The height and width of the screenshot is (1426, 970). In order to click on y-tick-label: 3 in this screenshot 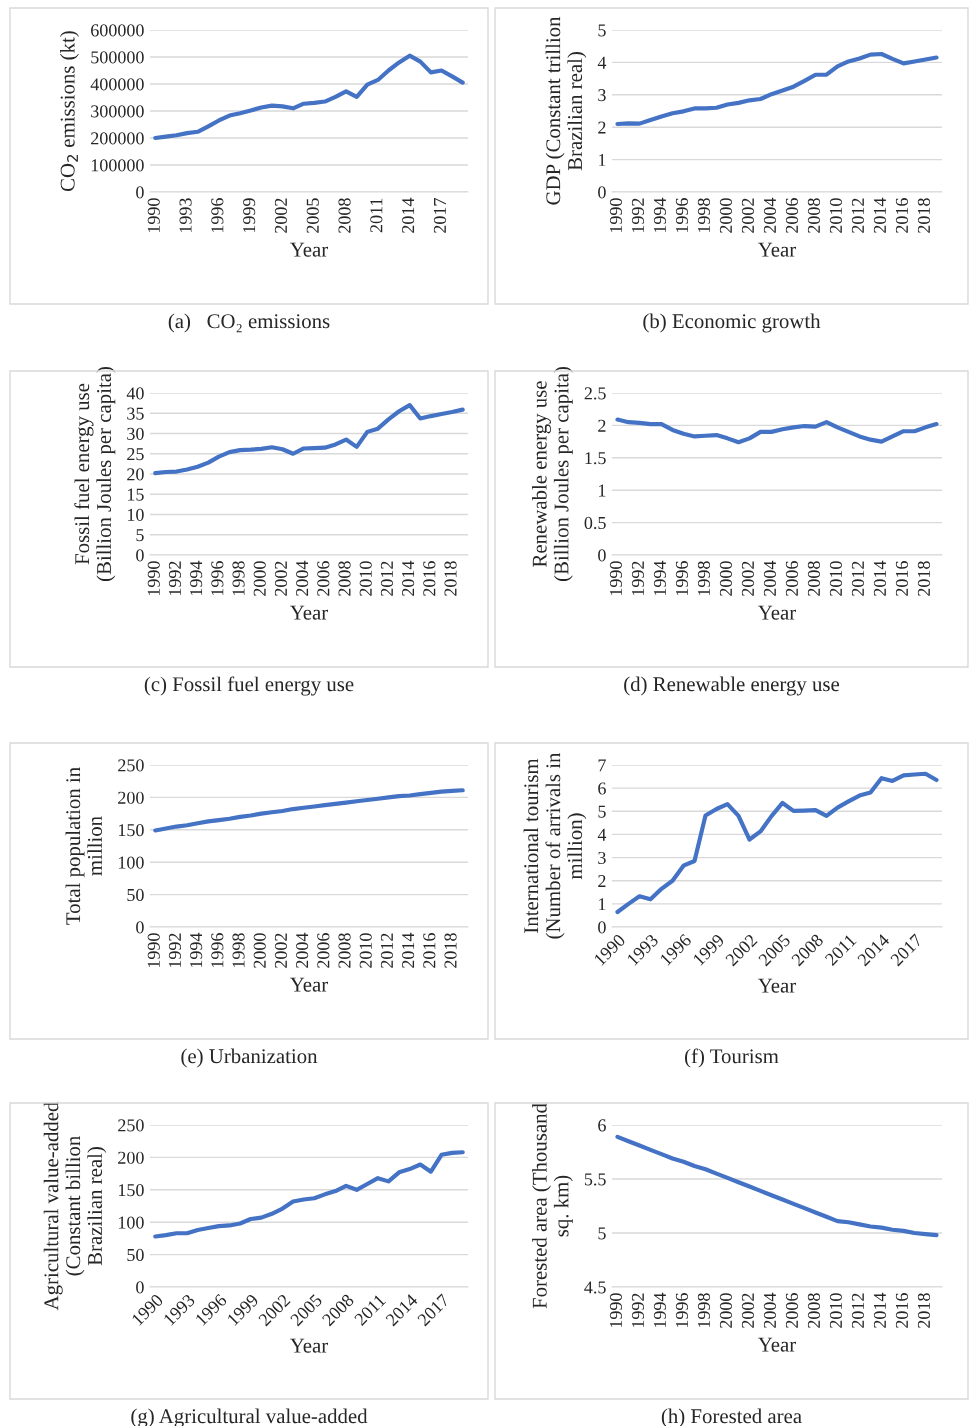, I will do `click(602, 858)`.